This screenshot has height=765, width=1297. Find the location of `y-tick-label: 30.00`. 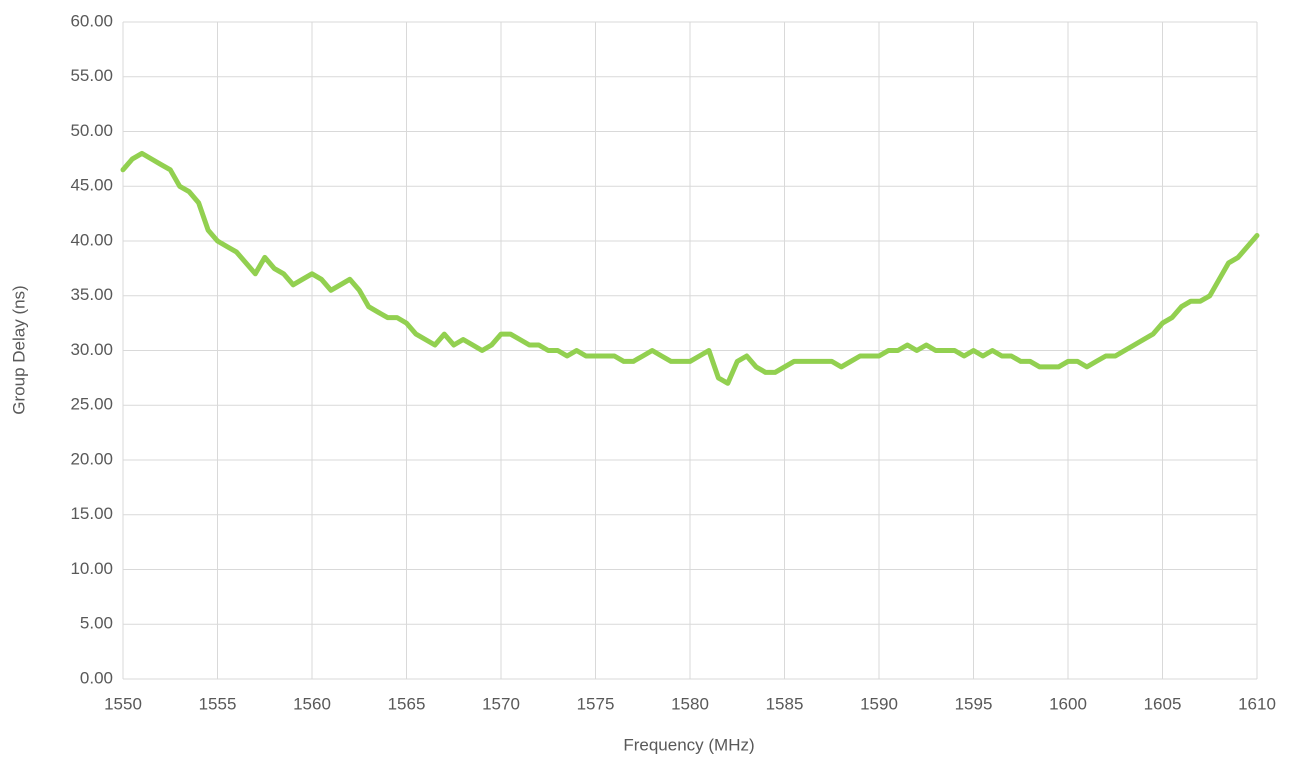

y-tick-label: 30.00 is located at coordinates (91, 349).